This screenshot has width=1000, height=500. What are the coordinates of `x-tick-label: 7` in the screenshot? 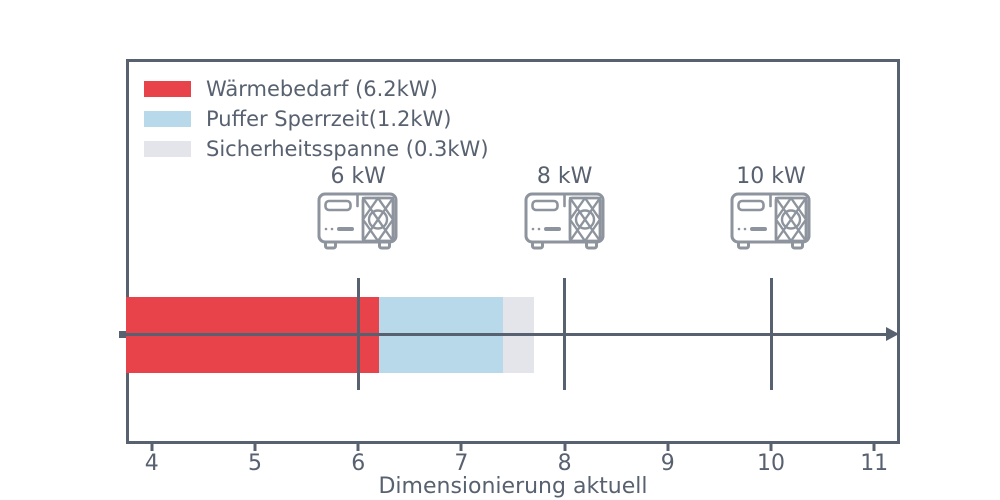 It's located at (461, 463).